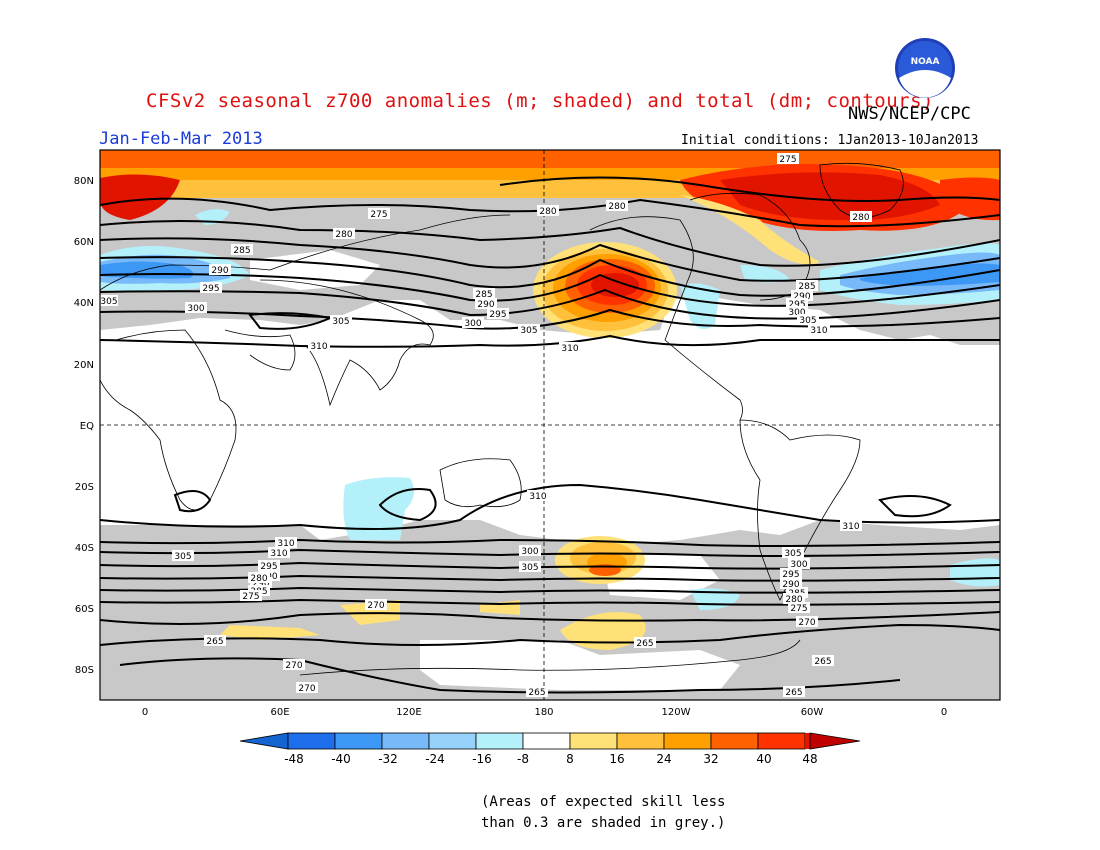 This screenshot has height=850, width=1100. I want to click on colorbar-label: 32, so click(710, 759).